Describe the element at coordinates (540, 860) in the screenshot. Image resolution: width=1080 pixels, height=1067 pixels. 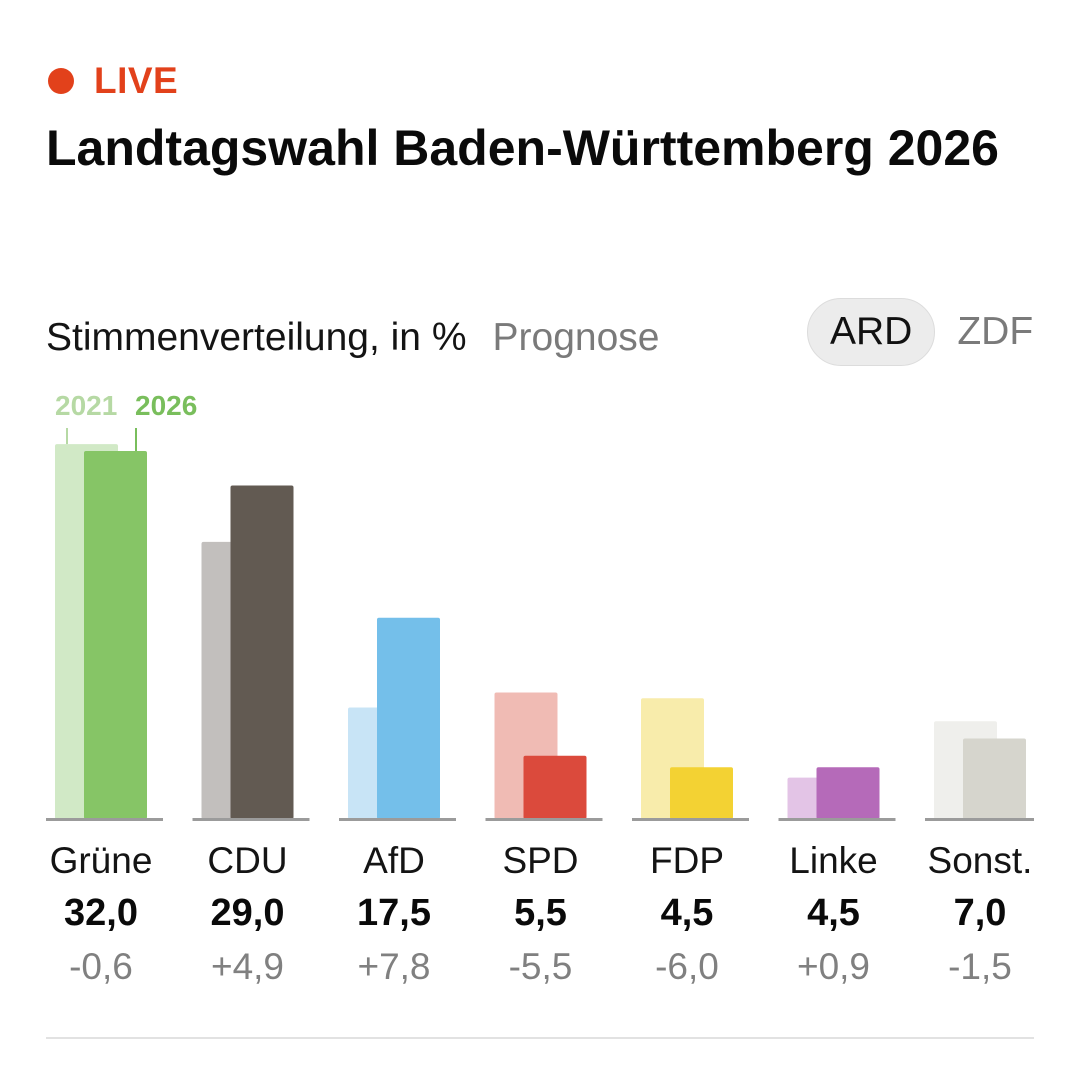
I see `party-label-spd: SPD` at that location.